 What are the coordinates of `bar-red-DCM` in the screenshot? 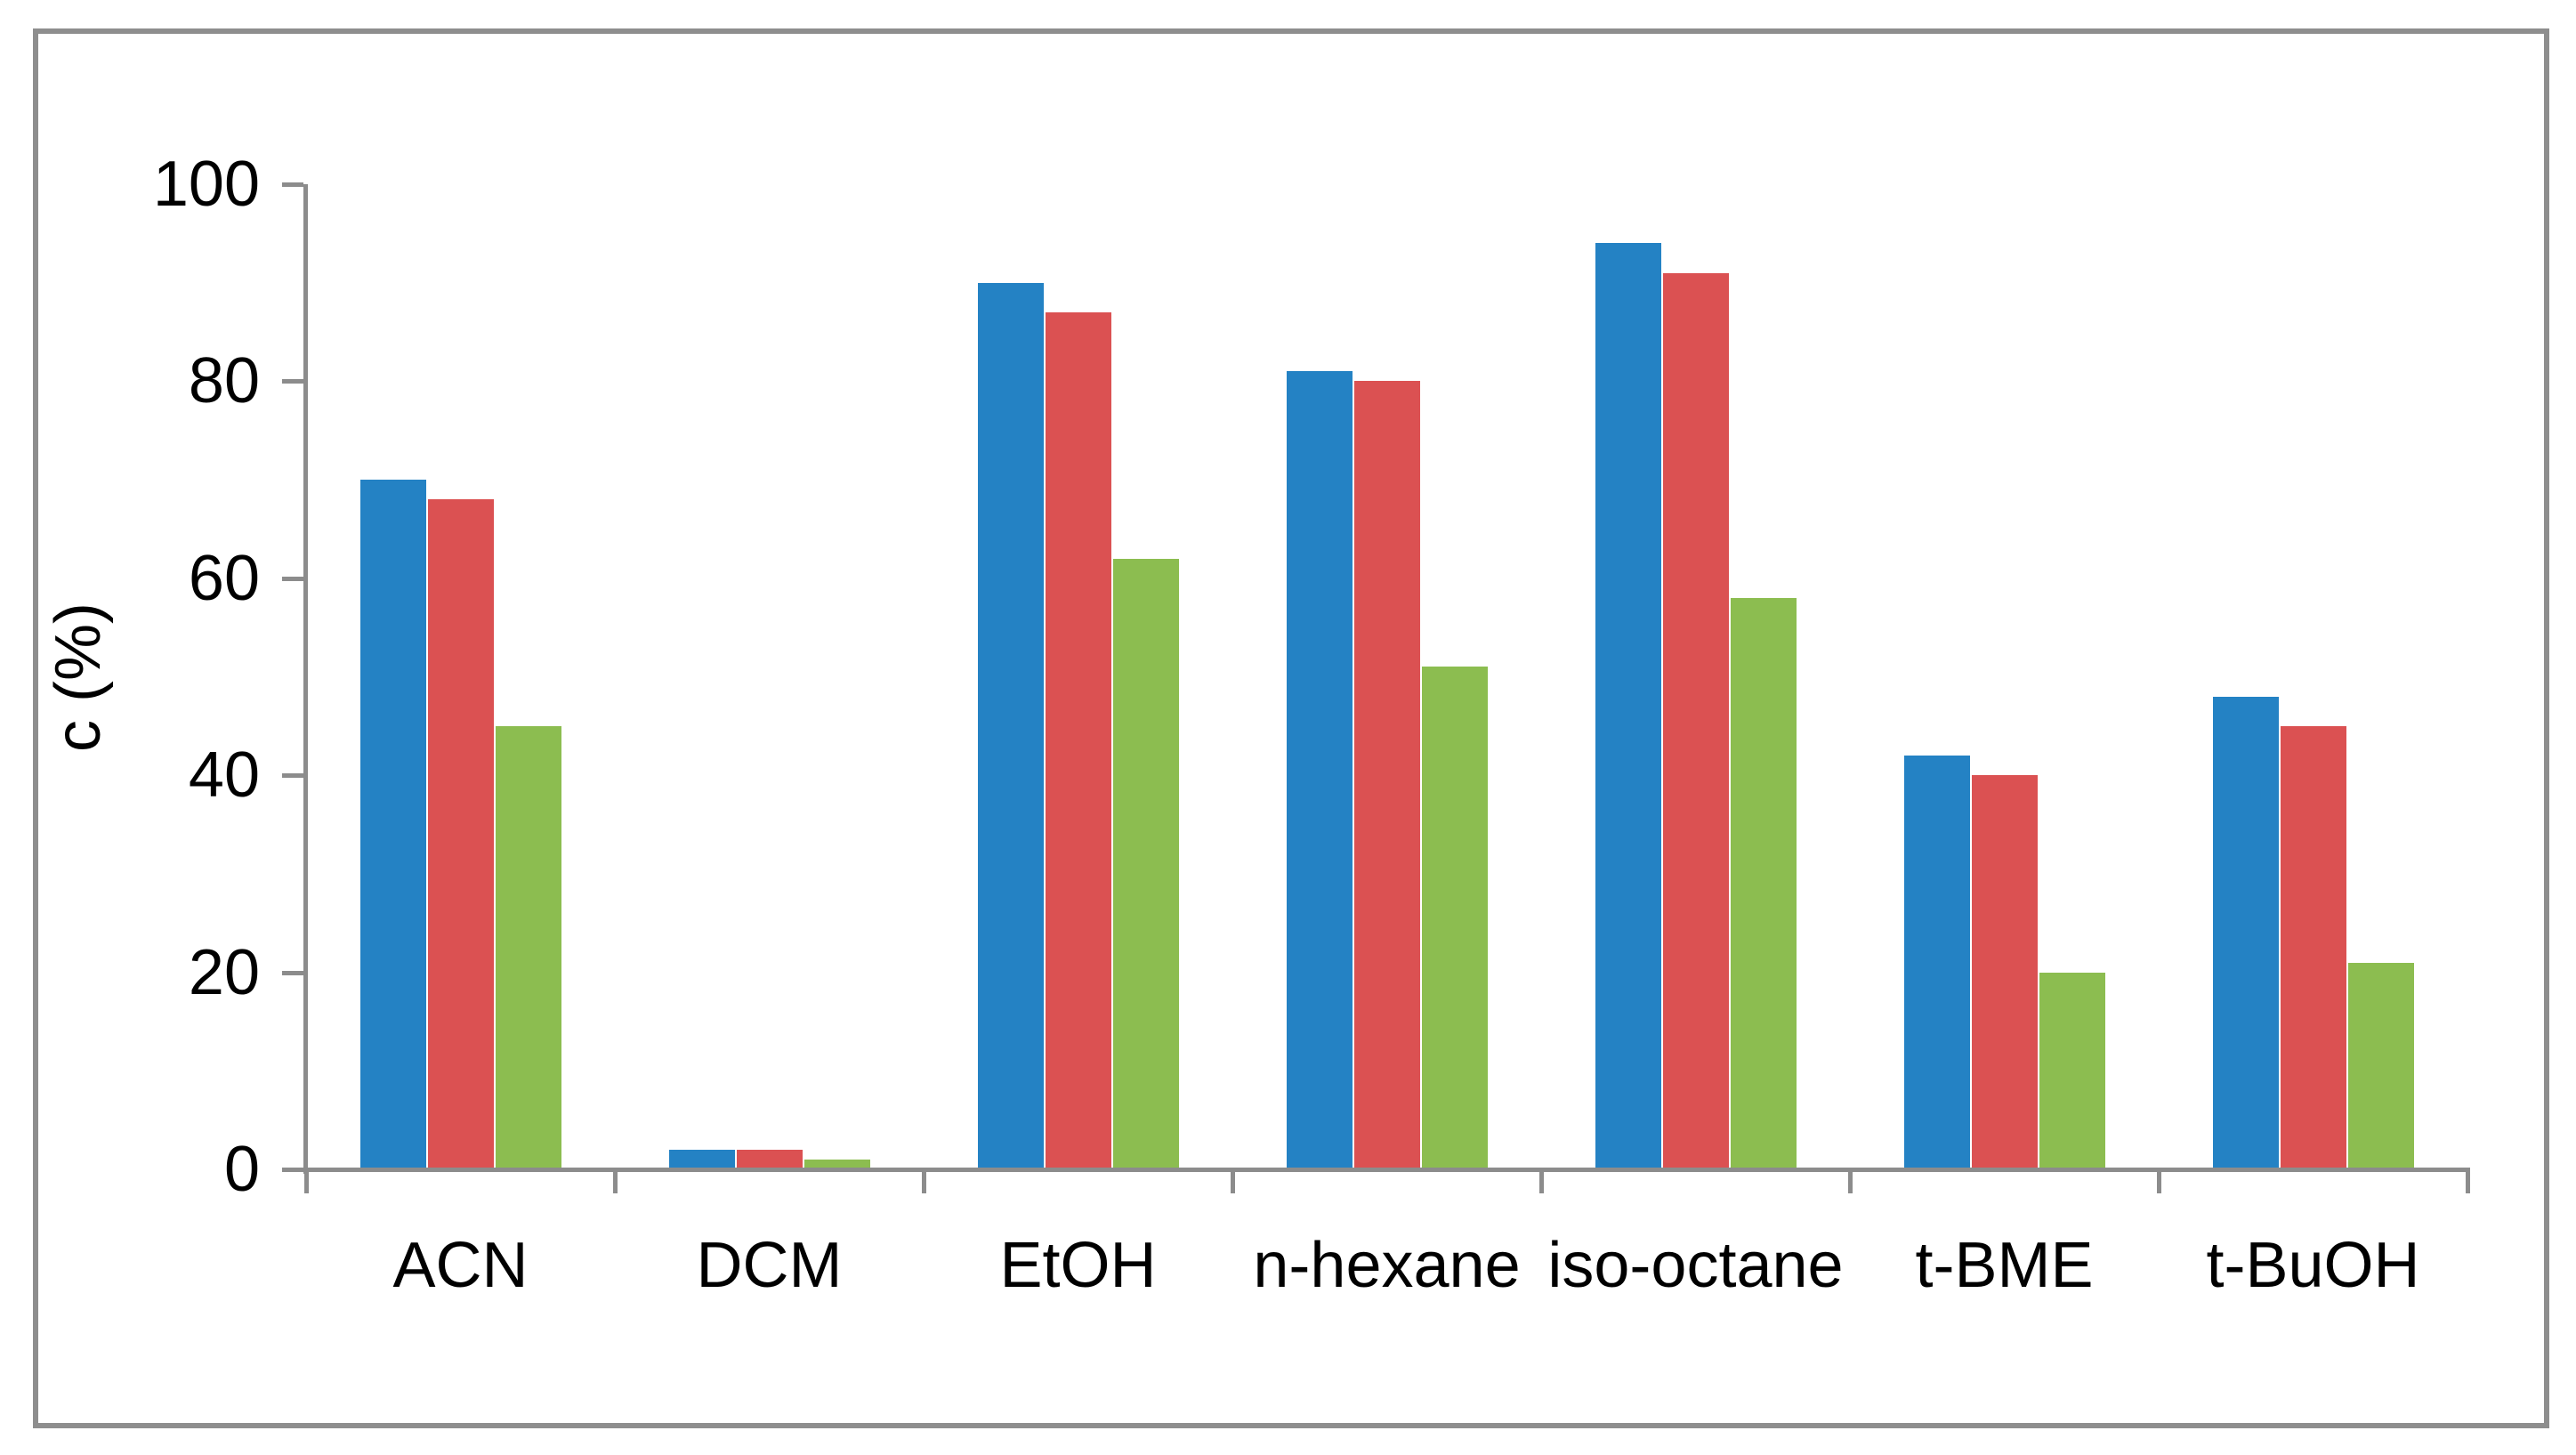 It's located at (769, 1159).